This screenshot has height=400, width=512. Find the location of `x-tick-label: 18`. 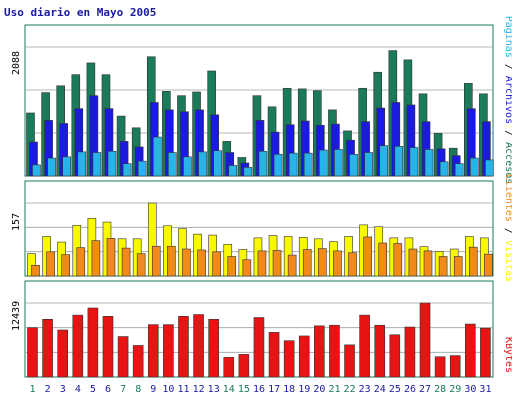

x-tick-label: 18 is located at coordinates (289, 389).